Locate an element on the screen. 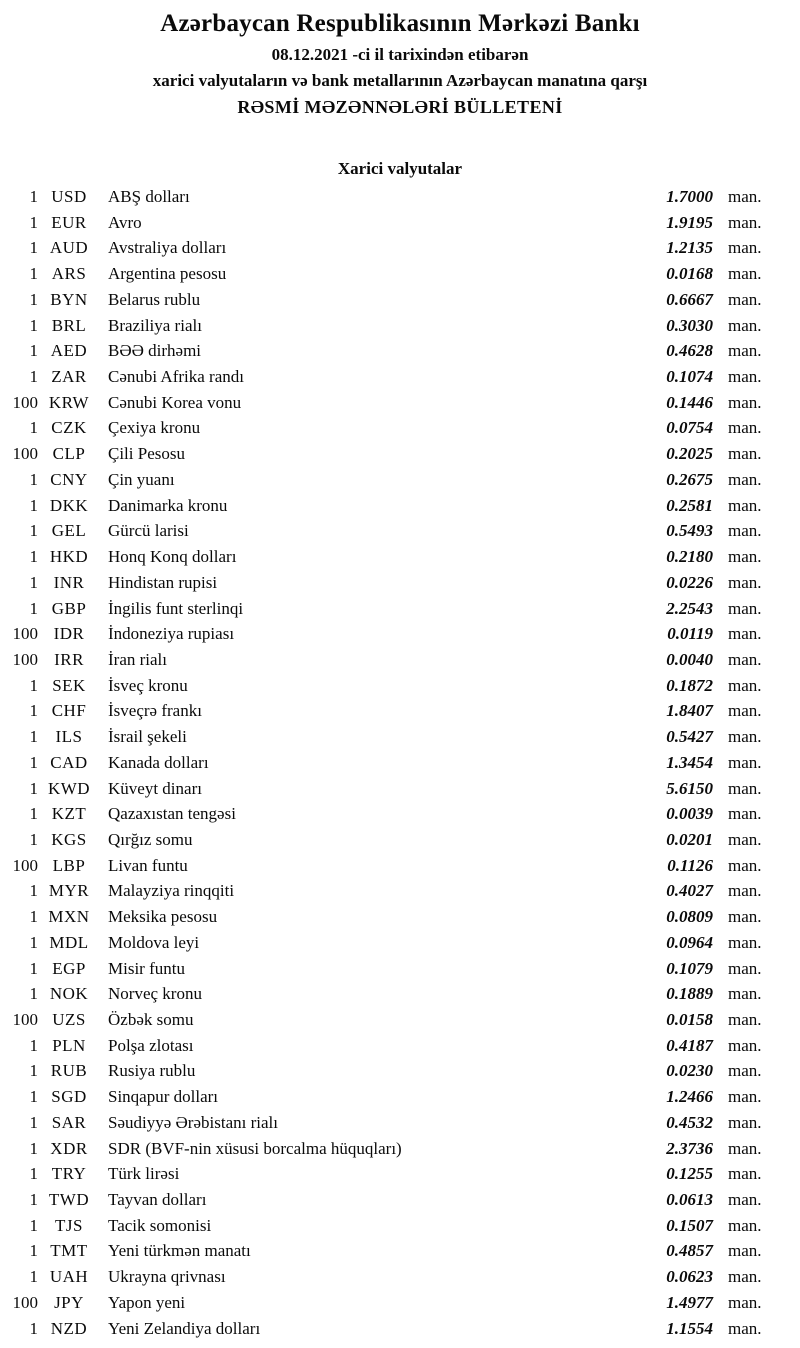 Image resolution: width=800 pixels, height=1348 pixels. currency-name: İndoneziya rupiası is located at coordinates (171, 634).